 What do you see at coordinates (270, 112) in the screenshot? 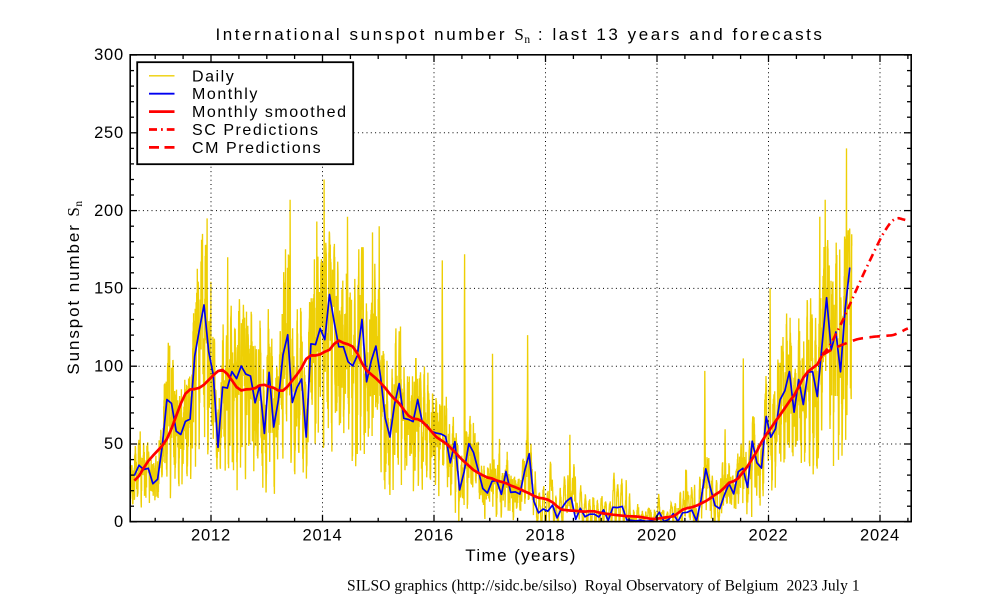
I see `svg-text: Monthly smoothed` at bounding box center [270, 112].